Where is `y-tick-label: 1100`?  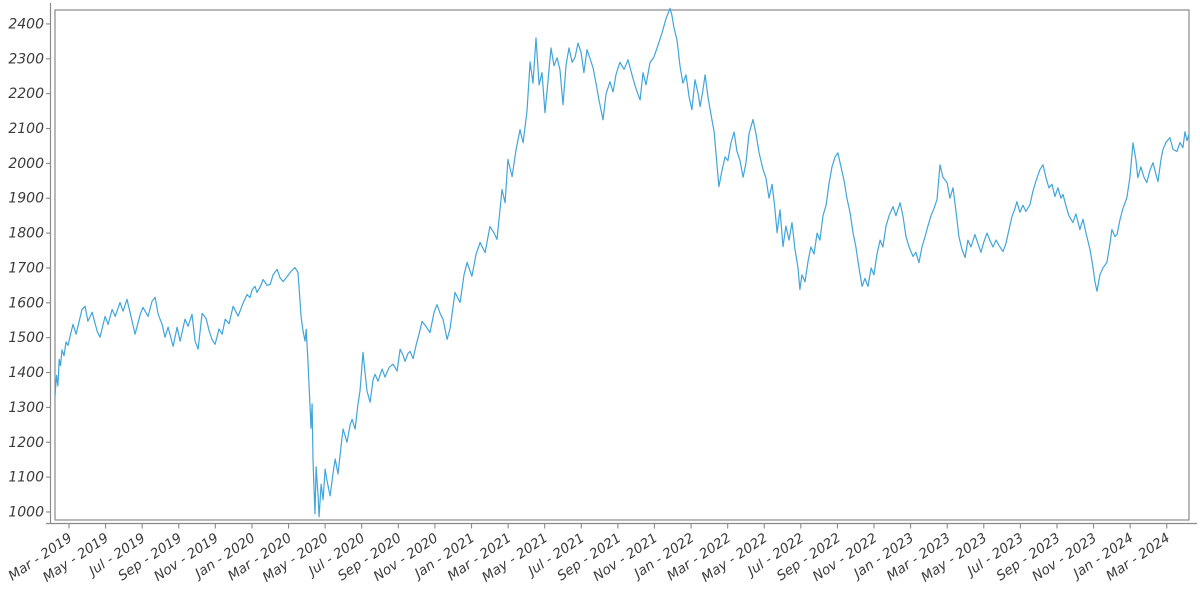 y-tick-label: 1100 is located at coordinates (26, 478).